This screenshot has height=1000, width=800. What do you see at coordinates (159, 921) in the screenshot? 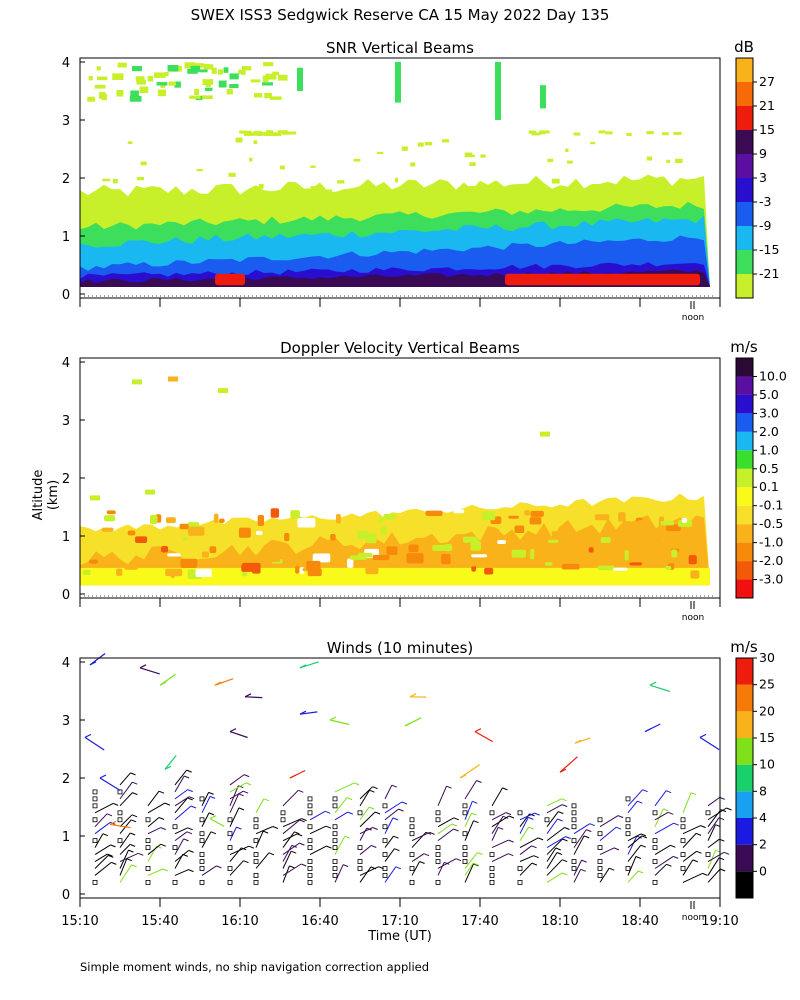
I see `x-tick-label: 15:40` at bounding box center [159, 921].